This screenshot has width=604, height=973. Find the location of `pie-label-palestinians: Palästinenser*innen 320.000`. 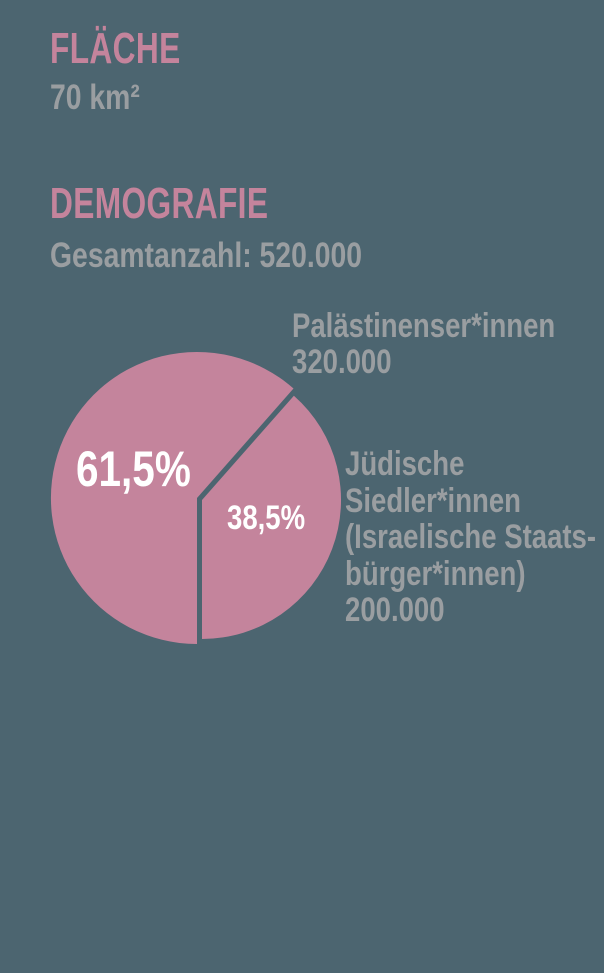

pie-label-palestinians: Palästinenser*innen 320.000 is located at coordinates (423, 344).